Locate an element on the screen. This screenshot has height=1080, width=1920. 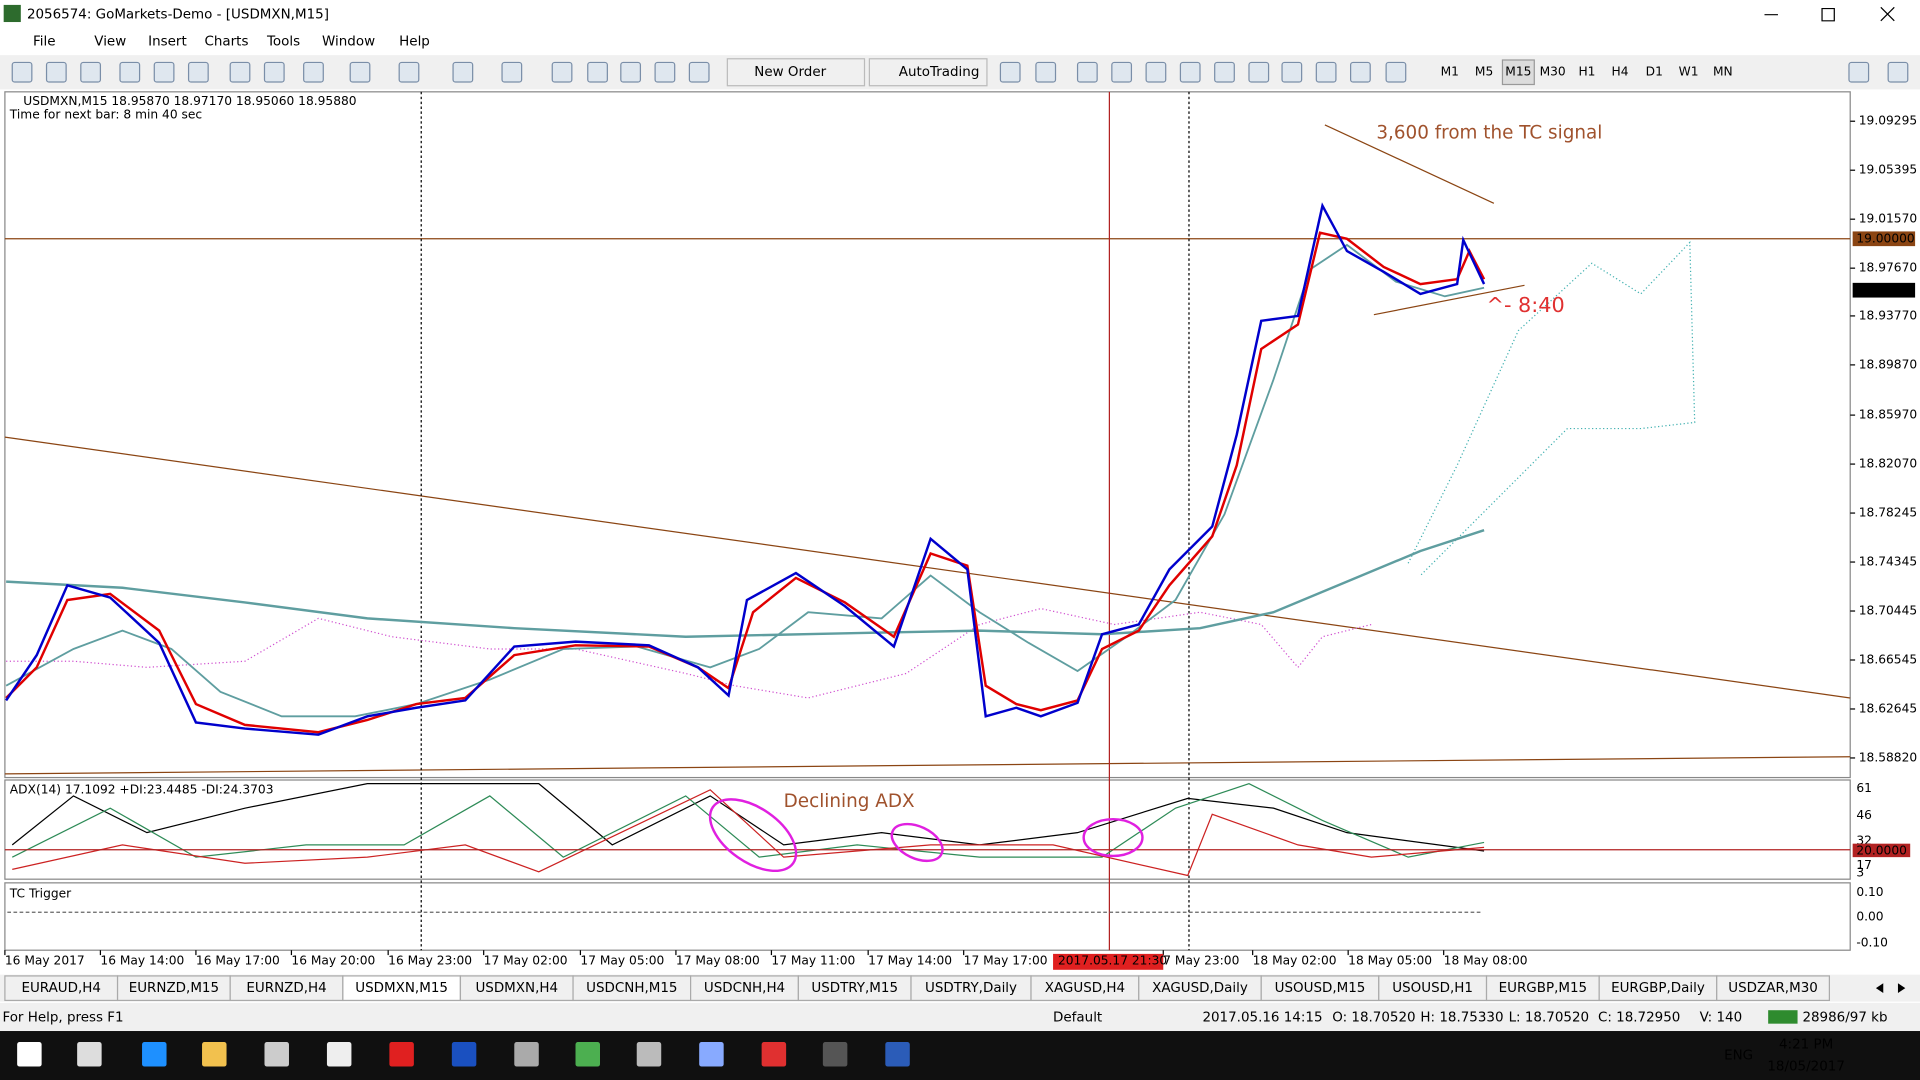
tab-active is located at coordinates (402, 988).